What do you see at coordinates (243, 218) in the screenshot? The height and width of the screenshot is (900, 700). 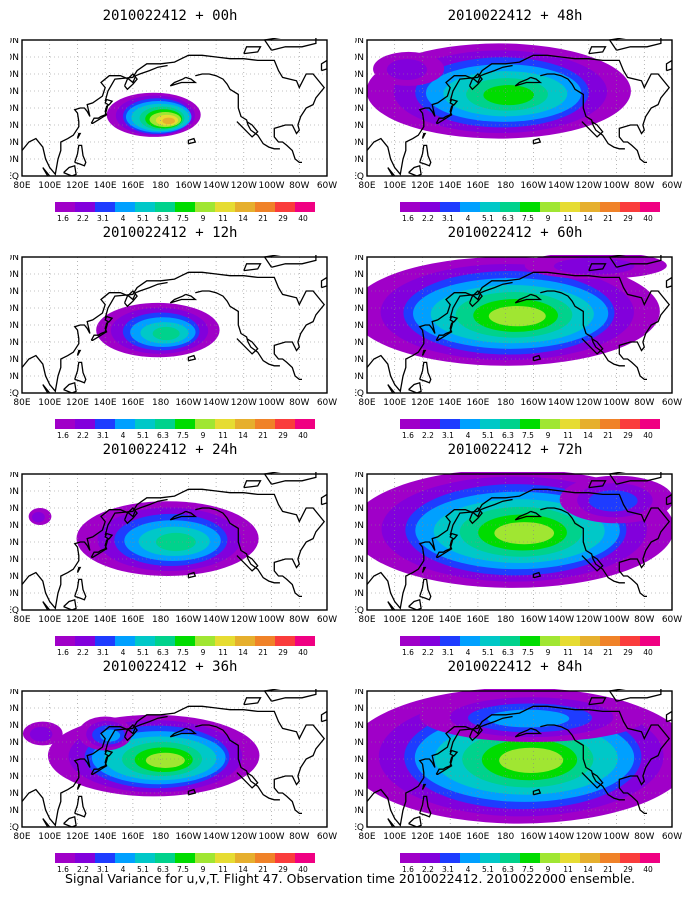 I see `colorbar-label: 14` at bounding box center [243, 218].